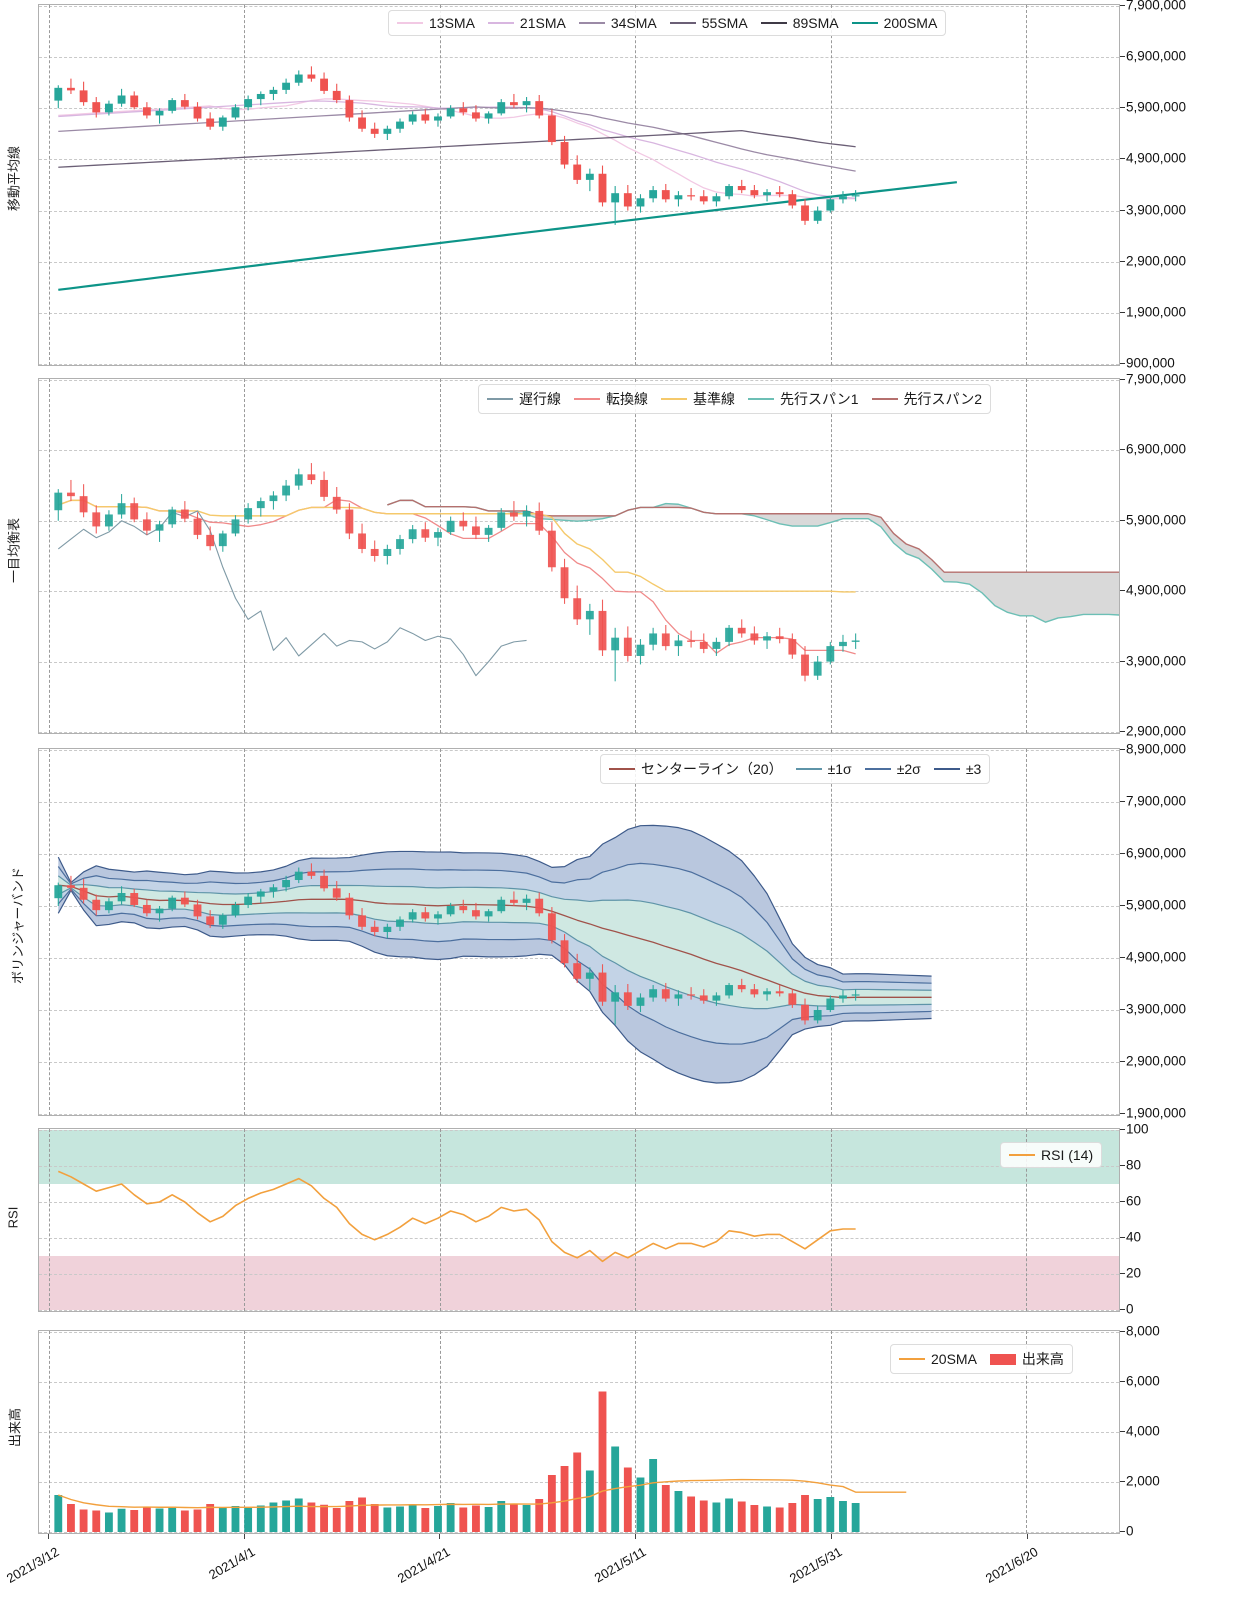 The width and height of the screenshot is (1238, 1600). I want to click on legend-item-200sma: 200SMA, so click(894, 23).